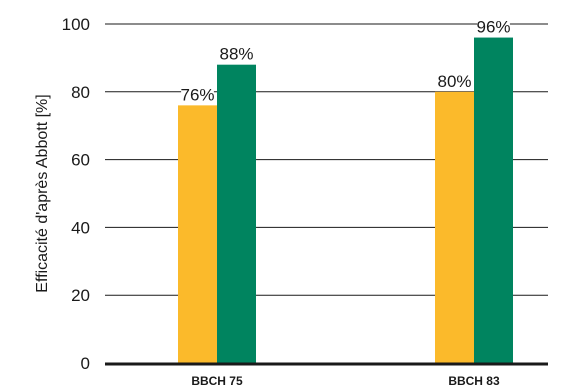 This screenshot has width=566, height=390. Describe the element at coordinates (80, 227) in the screenshot. I see `y-tick-label-40: 40` at that location.